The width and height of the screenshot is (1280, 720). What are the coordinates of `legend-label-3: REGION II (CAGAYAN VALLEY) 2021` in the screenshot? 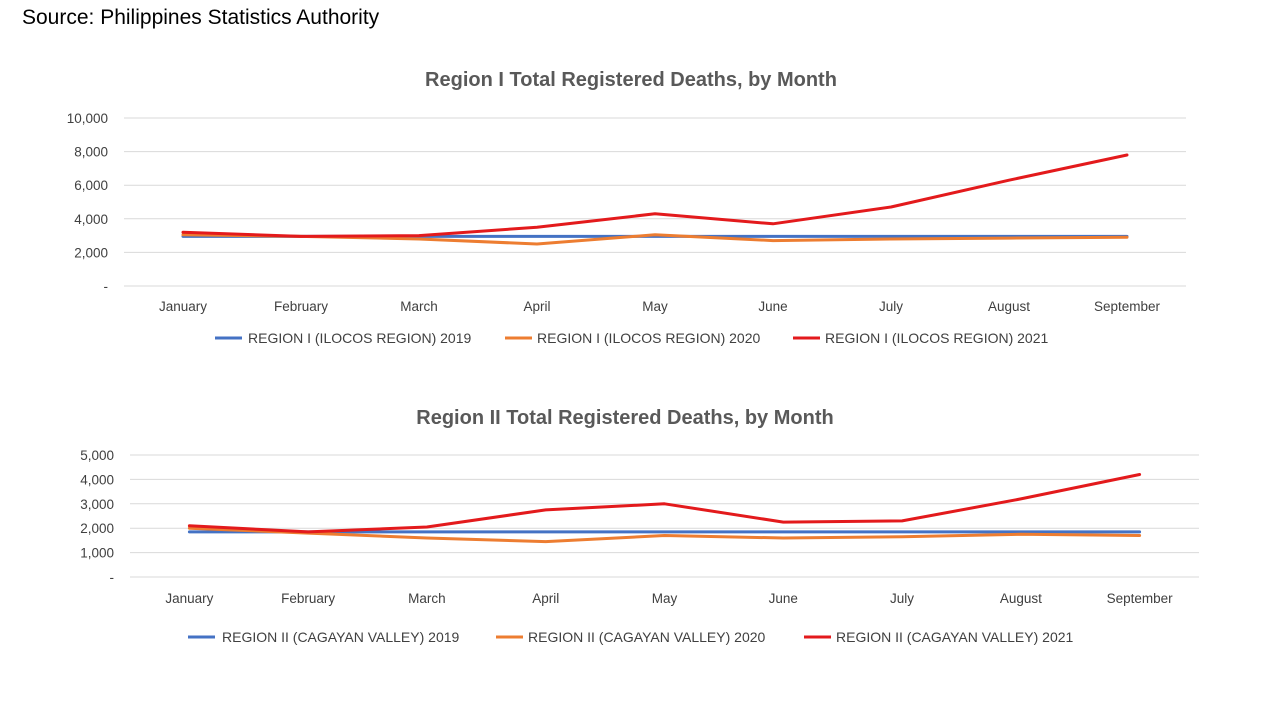 It's located at (955, 637).